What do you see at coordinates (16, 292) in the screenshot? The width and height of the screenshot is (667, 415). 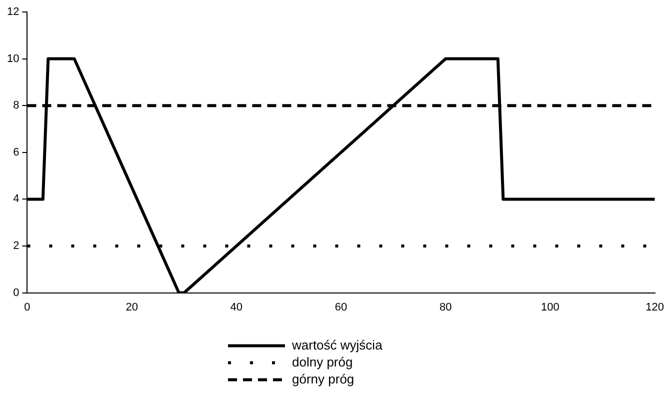 I see `y-tick-label: 0` at bounding box center [16, 292].